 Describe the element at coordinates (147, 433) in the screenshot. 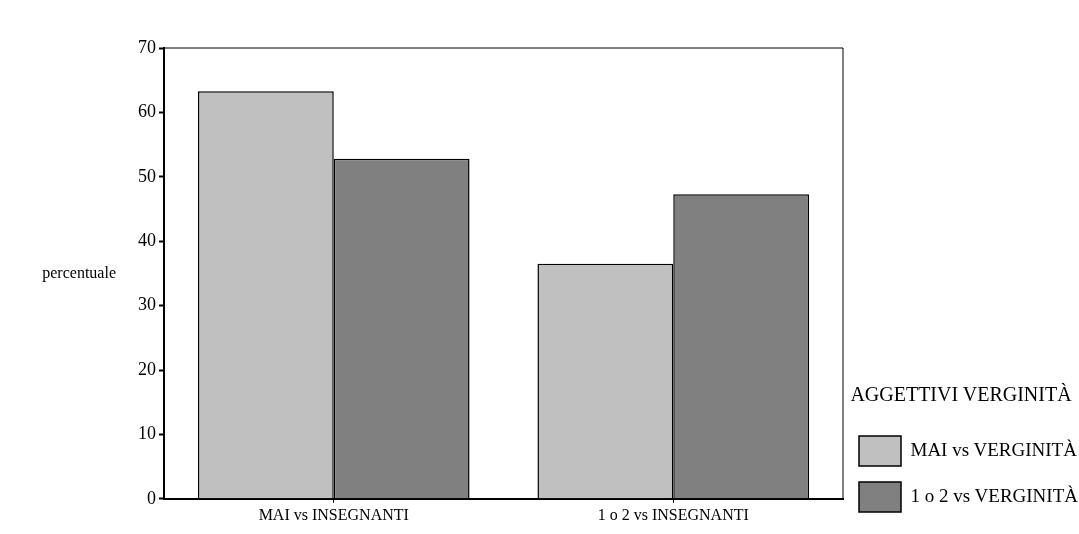

I see `y-tick-label: 10` at that location.